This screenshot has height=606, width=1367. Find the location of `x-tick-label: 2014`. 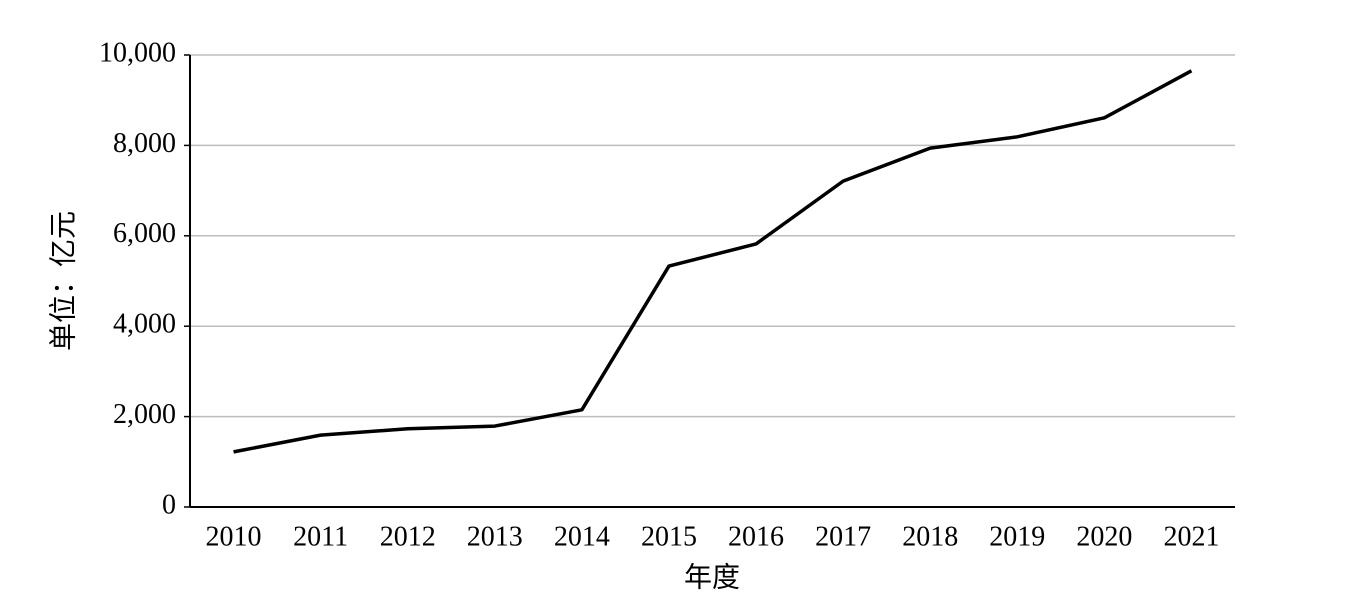

x-tick-label: 2014 is located at coordinates (582, 536).